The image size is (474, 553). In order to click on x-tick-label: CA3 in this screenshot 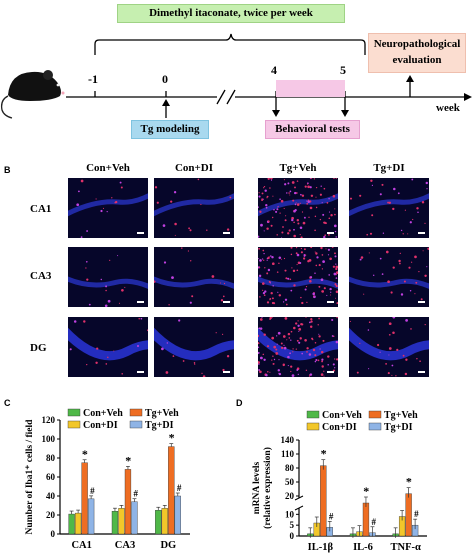, I will do `click(125, 545)`.